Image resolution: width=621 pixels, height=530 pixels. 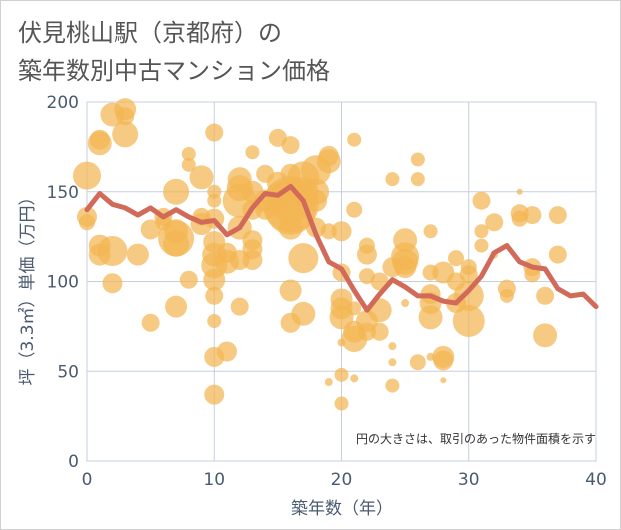 What do you see at coordinates (68, 372) in the screenshot?
I see `y-tick-label: 50` at bounding box center [68, 372].